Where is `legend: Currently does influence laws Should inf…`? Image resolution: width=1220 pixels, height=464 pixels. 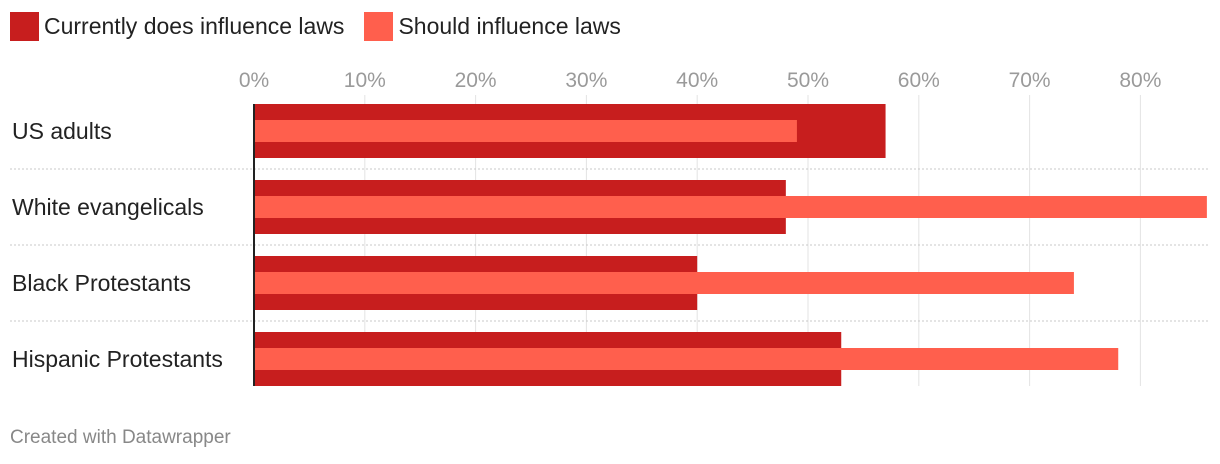 legend: Currently does influence laws Should inf… is located at coordinates (315, 26).